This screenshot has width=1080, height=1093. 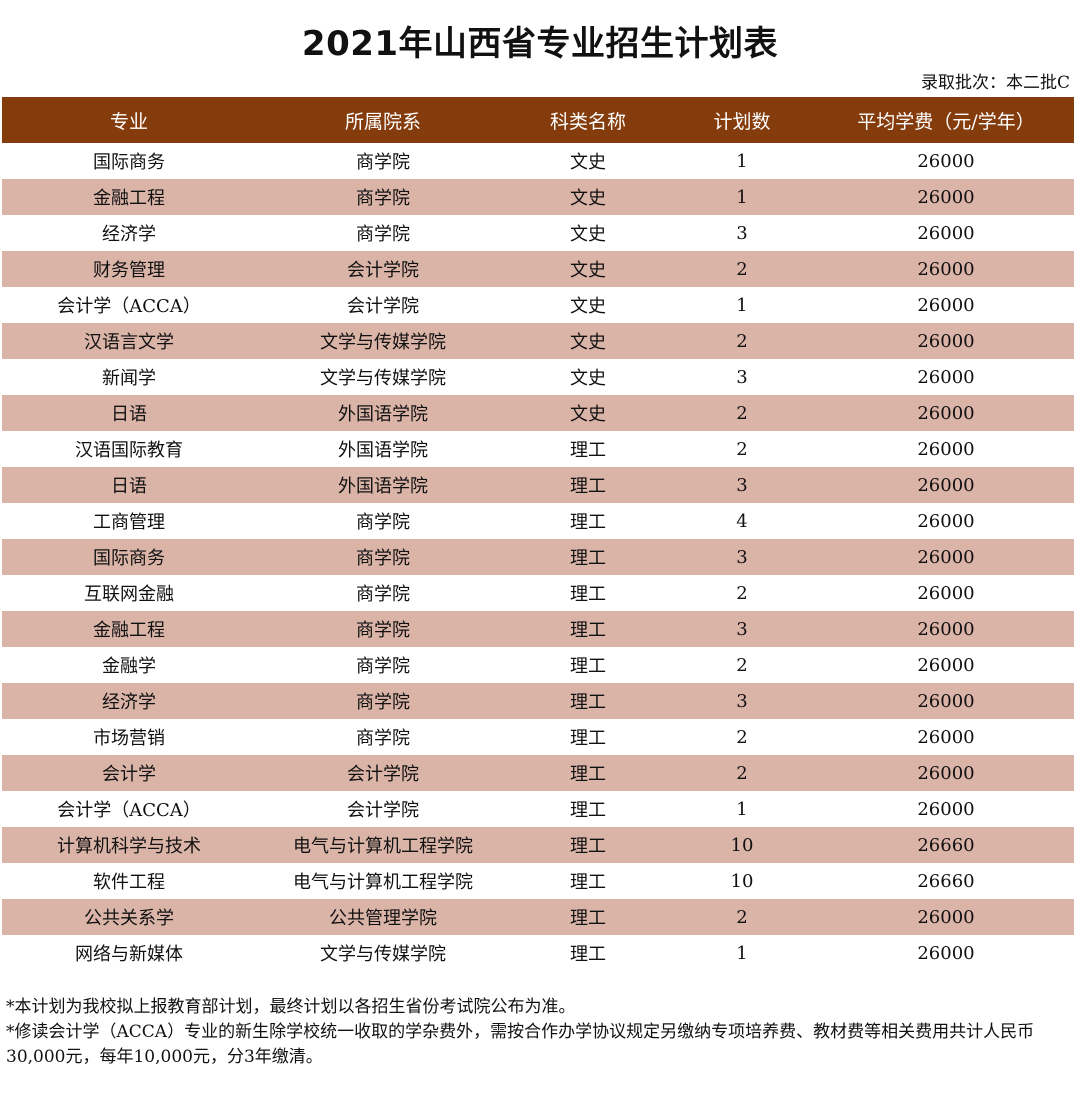 What do you see at coordinates (129, 377) in the screenshot?
I see `cell-major: 新闻学` at bounding box center [129, 377].